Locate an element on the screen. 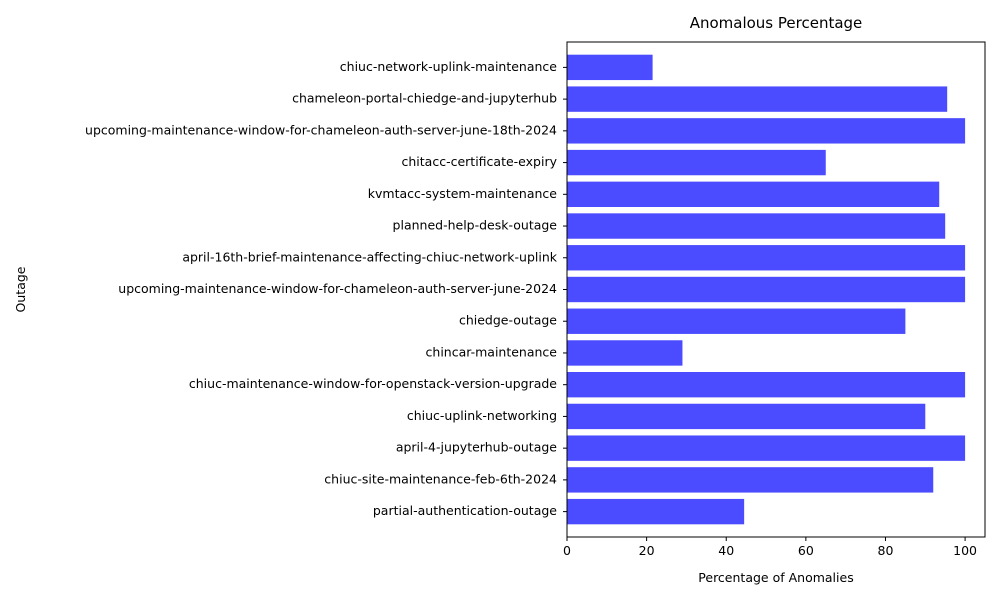 The image size is (1000, 600). x-axis-title: Percentage of Anomalies is located at coordinates (775, 577).